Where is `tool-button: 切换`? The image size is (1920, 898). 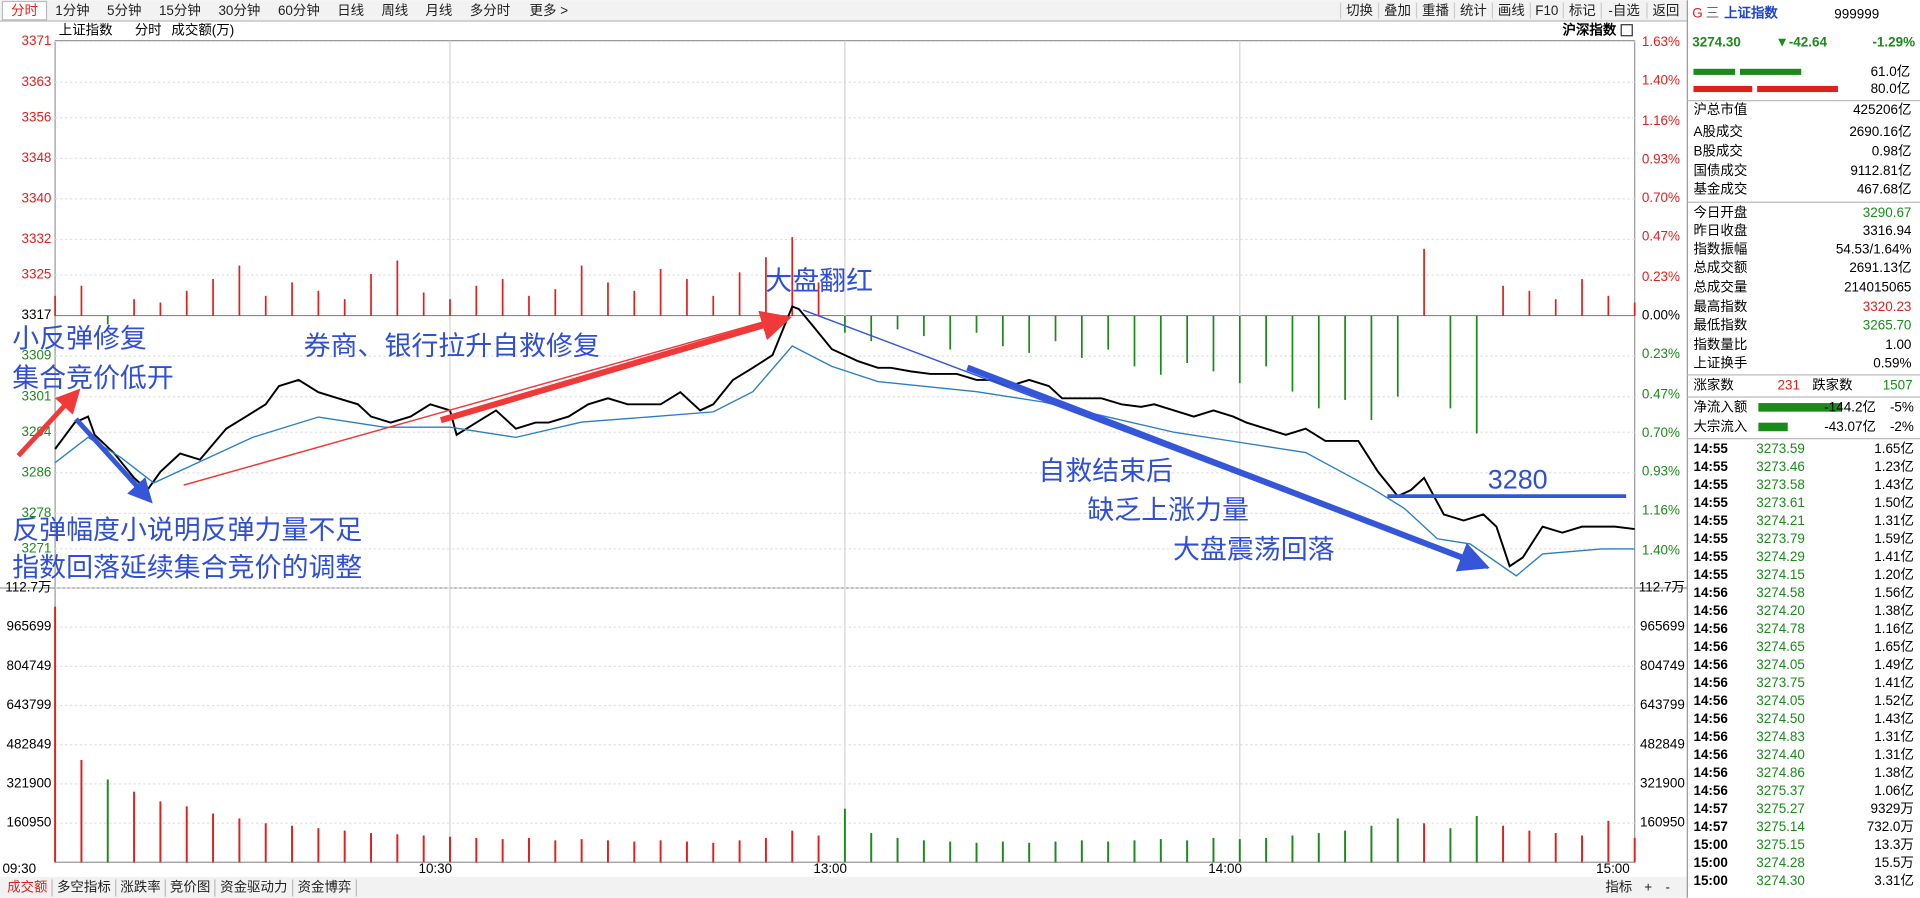 tool-button: 切换 is located at coordinates (1359, 10).